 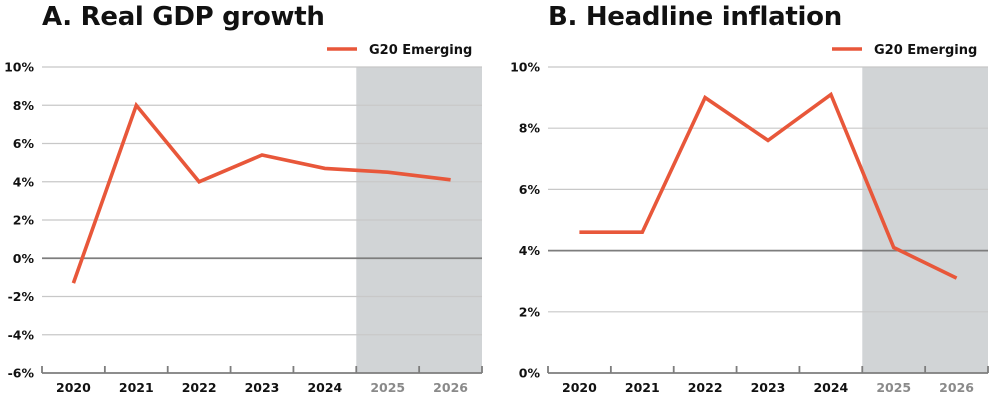 What do you see at coordinates (695, 17) in the screenshot?
I see `chart-title-inflation: B. Headline inflation` at bounding box center [695, 17].